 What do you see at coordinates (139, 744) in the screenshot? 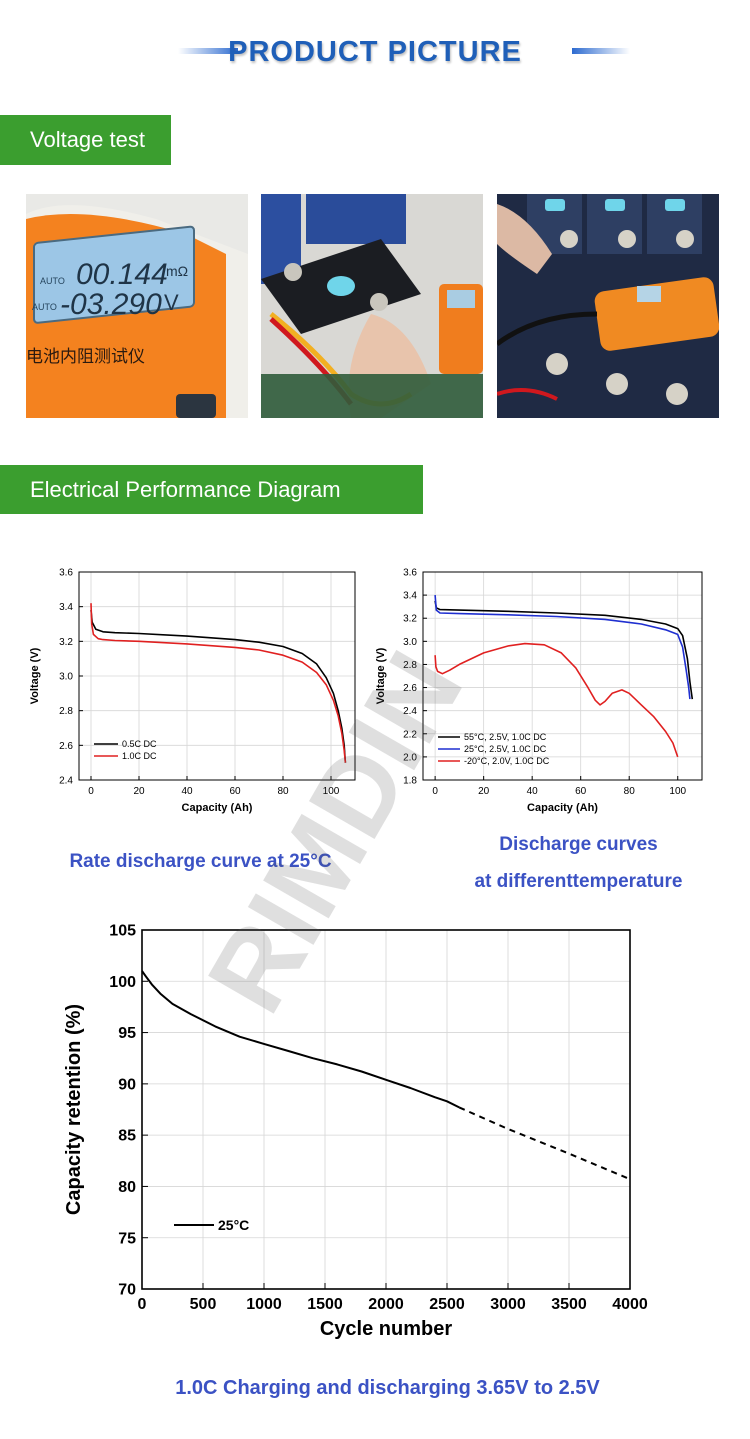
I see `legend-label: 0.5C DC` at bounding box center [139, 744].